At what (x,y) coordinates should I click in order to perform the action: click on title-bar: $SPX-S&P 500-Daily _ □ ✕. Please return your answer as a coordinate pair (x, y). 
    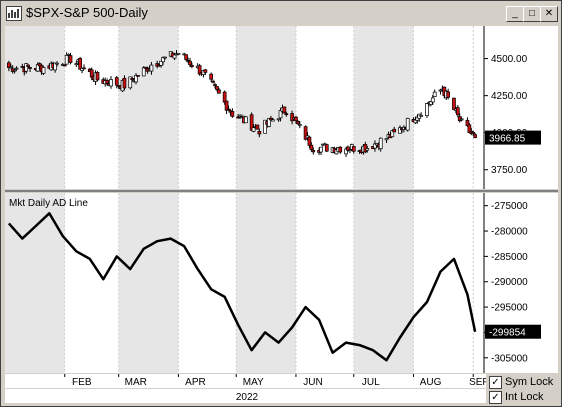
    Looking at the image, I should click on (281, 13).